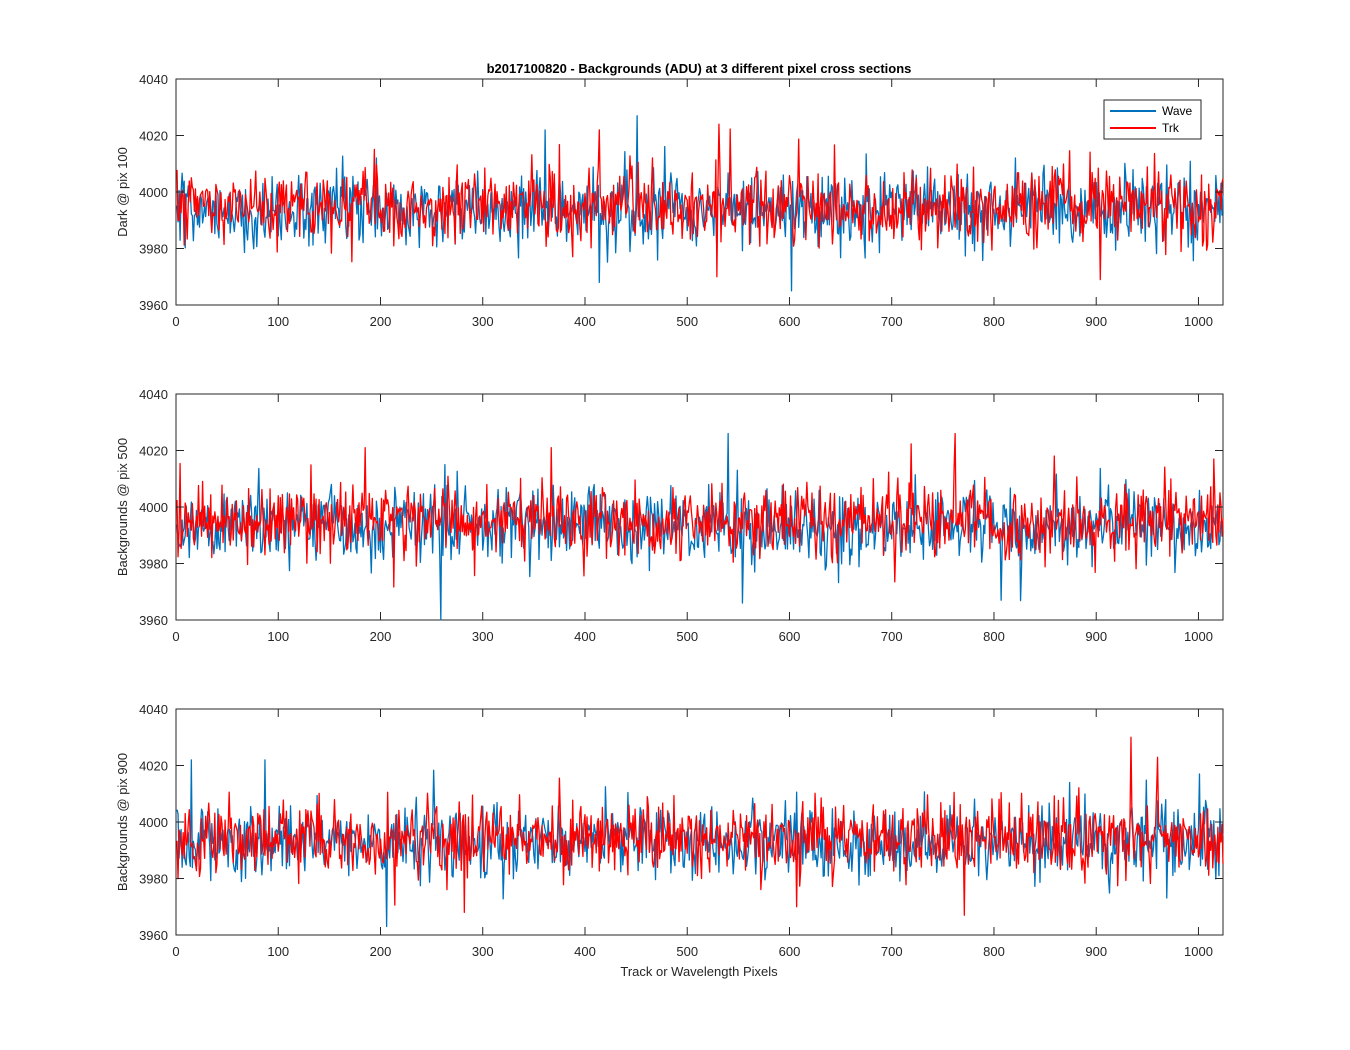  Describe the element at coordinates (122, 192) in the screenshot. I see `y-axis-label: Dark @ pix 100` at that location.